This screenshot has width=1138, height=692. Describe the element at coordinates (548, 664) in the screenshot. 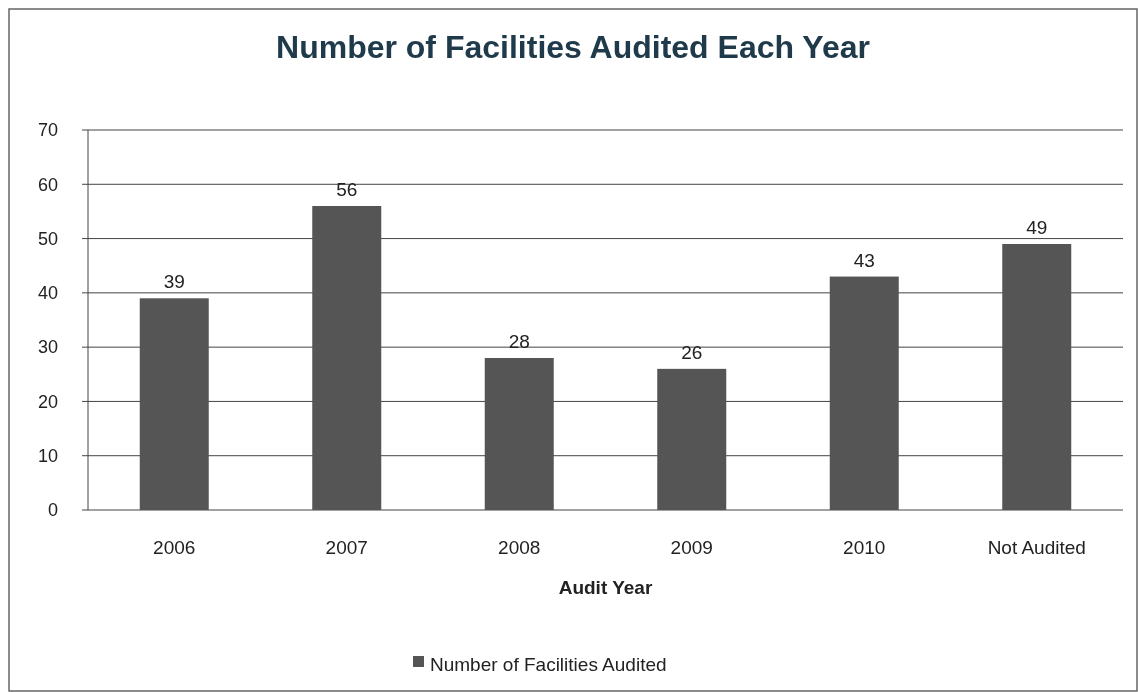

I see `legend-label: Number of Facilities Audited` at that location.